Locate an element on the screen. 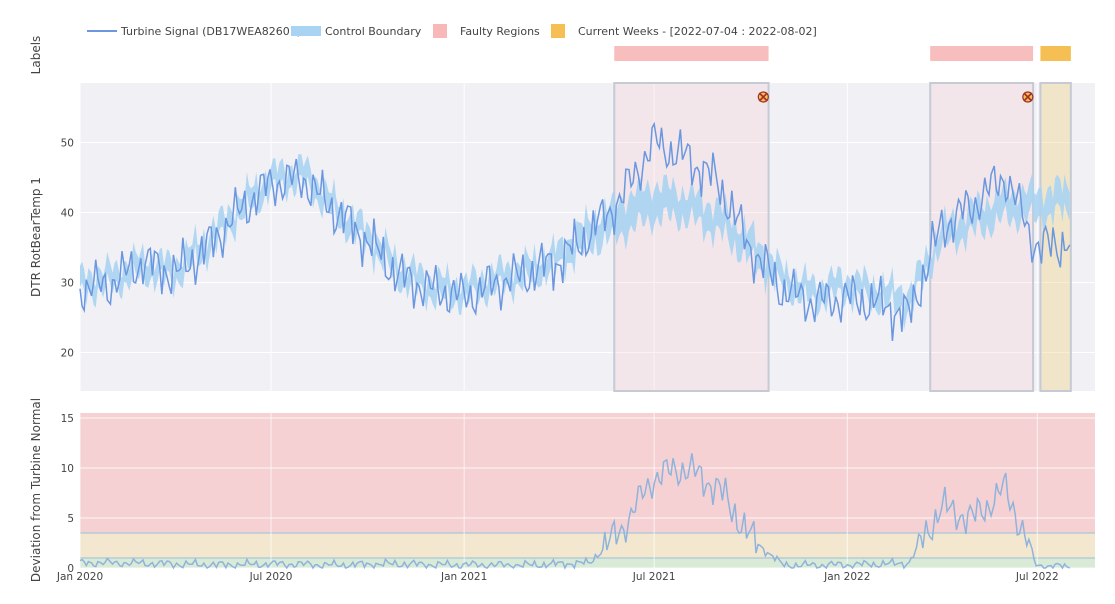 The height and width of the screenshot is (604, 1115). x-tick-label: Jul 2021 is located at coordinates (654, 577).